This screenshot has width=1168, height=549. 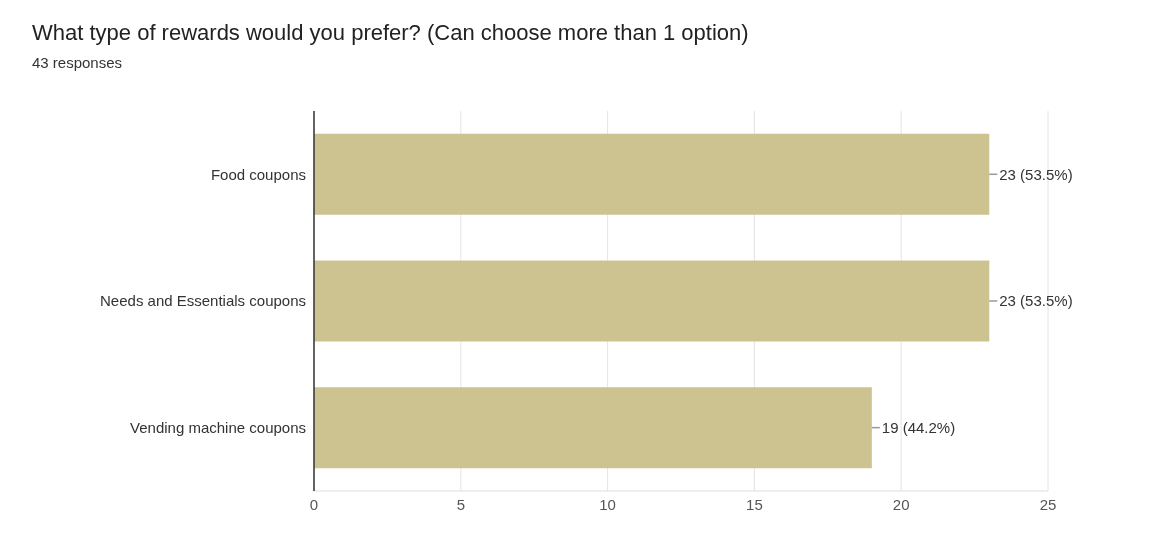 I want to click on x-tick-label: 15, so click(x=754, y=504).